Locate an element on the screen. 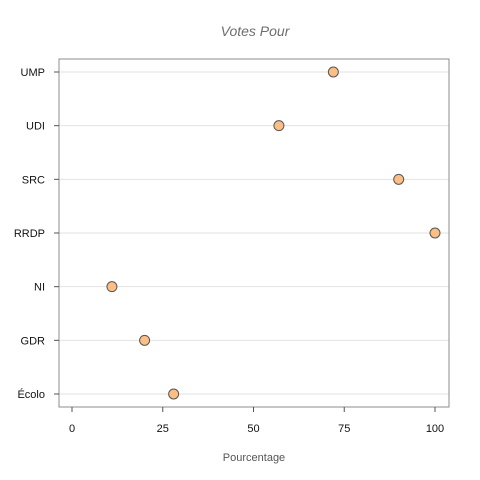 This screenshot has height=480, width=480. category-label-5: GDR is located at coordinates (33, 341).